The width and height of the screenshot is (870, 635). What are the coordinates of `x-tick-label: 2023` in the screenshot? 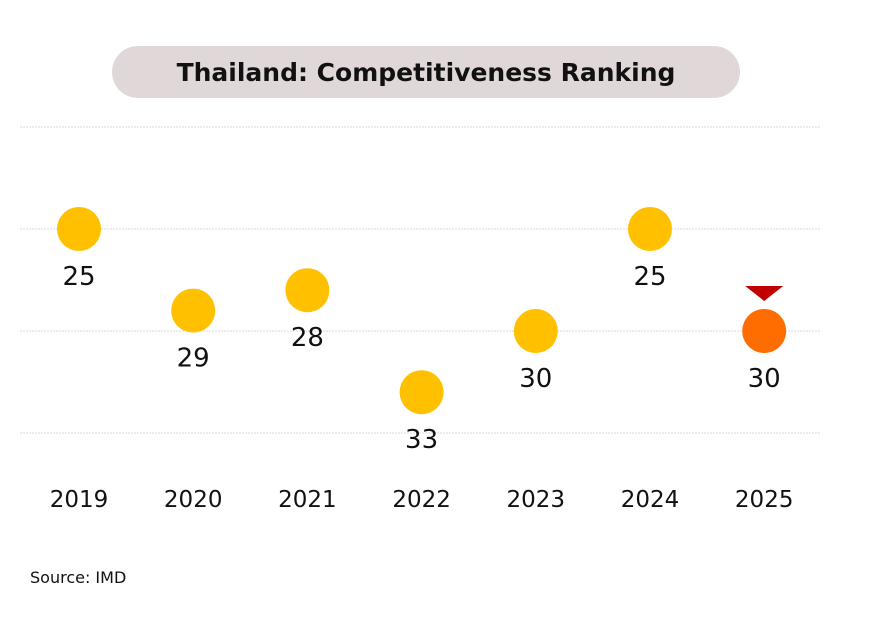 It's located at (536, 500).